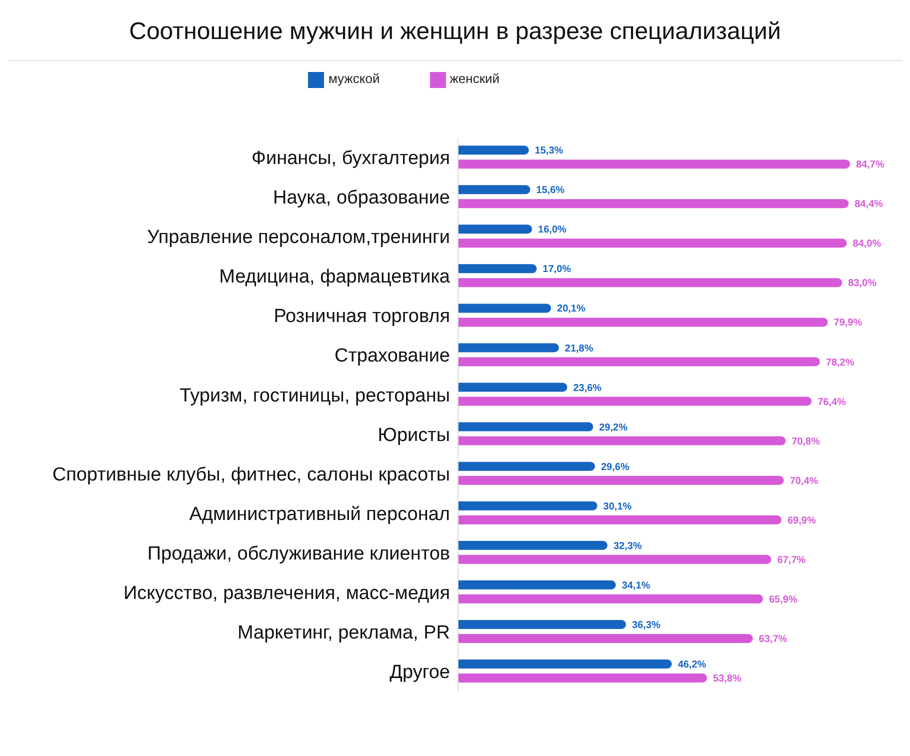 The width and height of the screenshot is (910, 756). Describe the element at coordinates (549, 151) in the screenshot. I see `data-label: 15,3%` at that location.